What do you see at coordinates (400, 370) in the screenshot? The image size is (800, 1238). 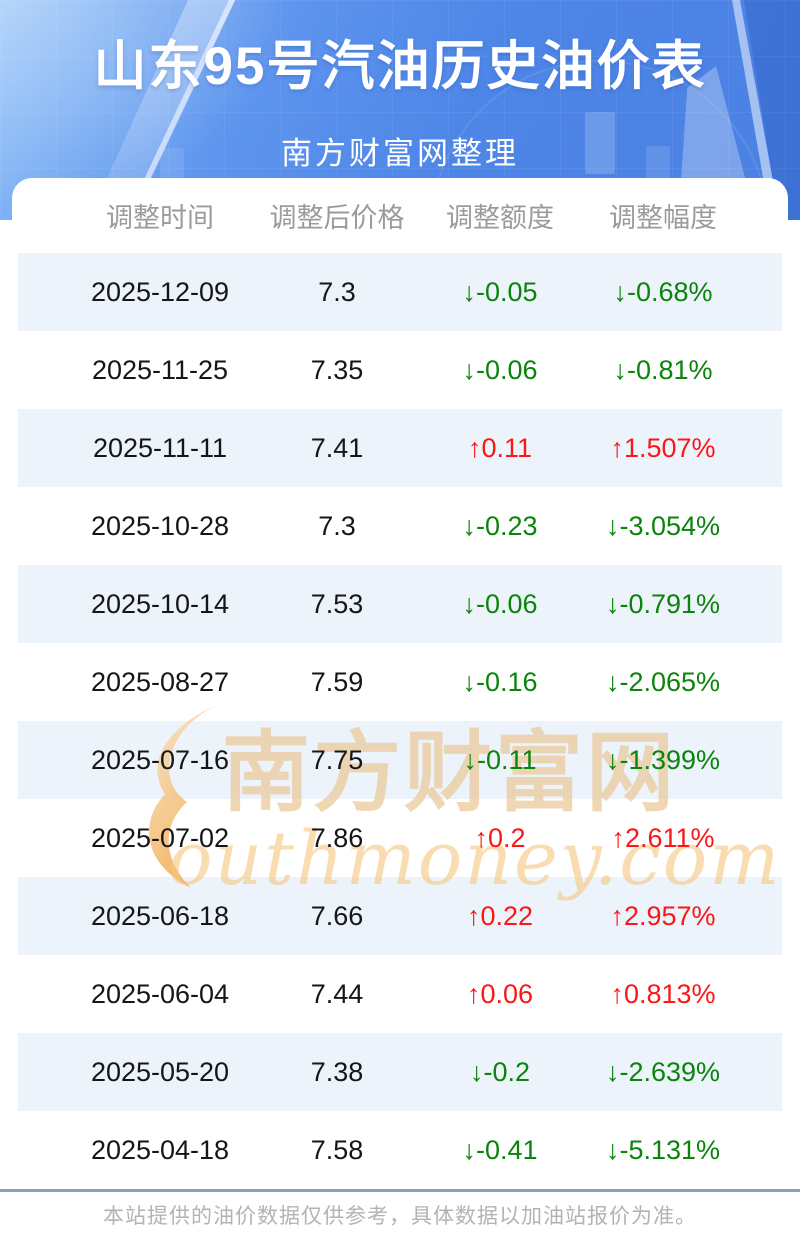 I see `table-row: 2025-11-25 7.35 ↓-0.06 ↓-0.81%` at bounding box center [400, 370].